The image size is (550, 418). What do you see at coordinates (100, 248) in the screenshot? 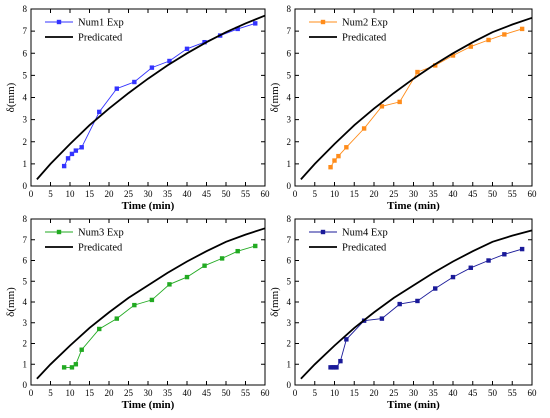
I see `legend-label: Predicated` at bounding box center [100, 248].